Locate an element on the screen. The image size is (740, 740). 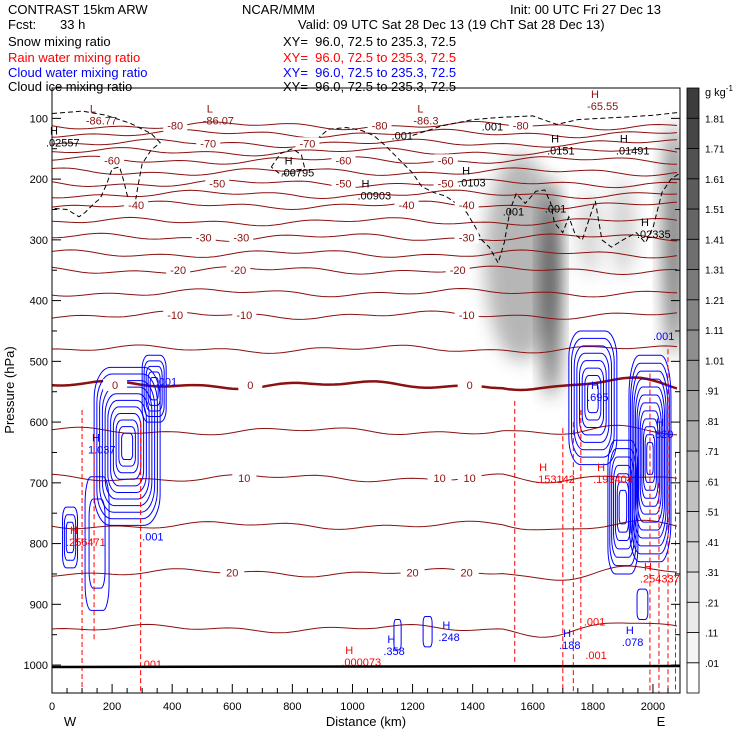
isotherm-label: -70 is located at coordinates (307, 144).